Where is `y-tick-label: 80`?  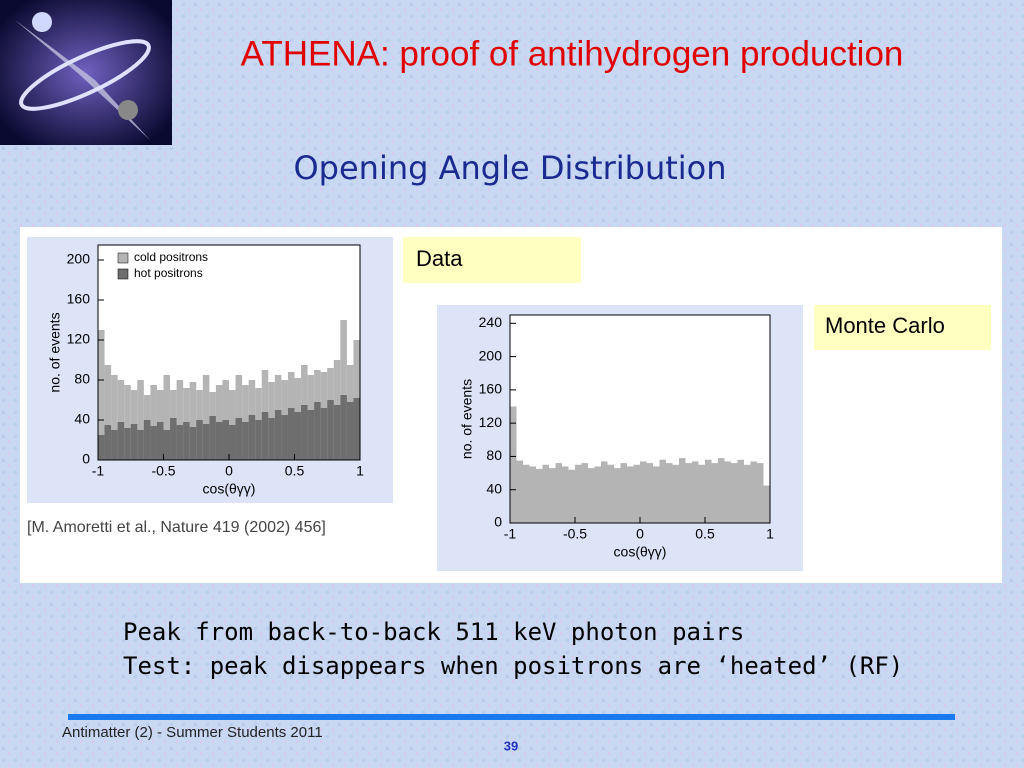
y-tick-label: 80 is located at coordinates (494, 455).